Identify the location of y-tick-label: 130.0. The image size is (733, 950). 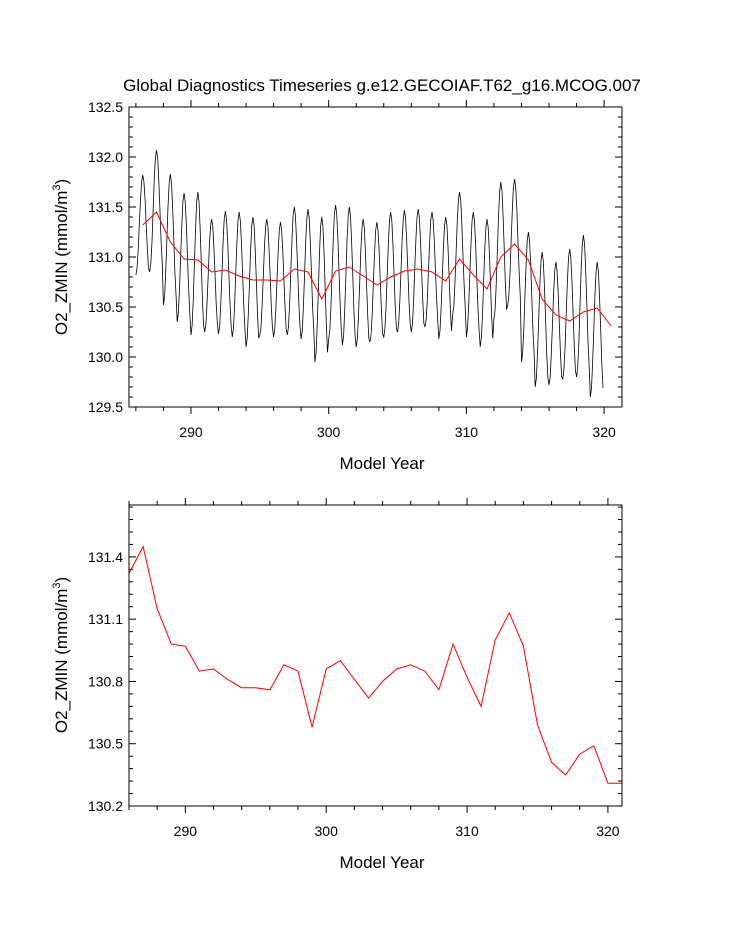
(105, 357).